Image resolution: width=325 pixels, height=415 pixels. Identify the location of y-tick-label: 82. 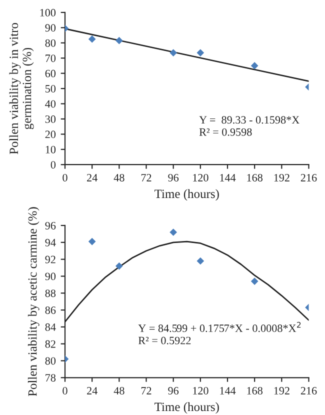
(50, 344).